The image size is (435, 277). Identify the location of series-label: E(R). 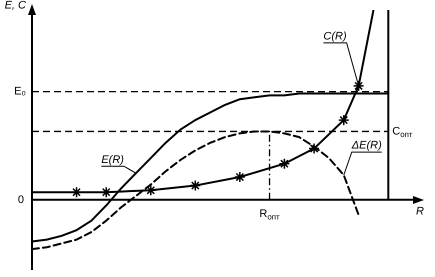
(112, 160).